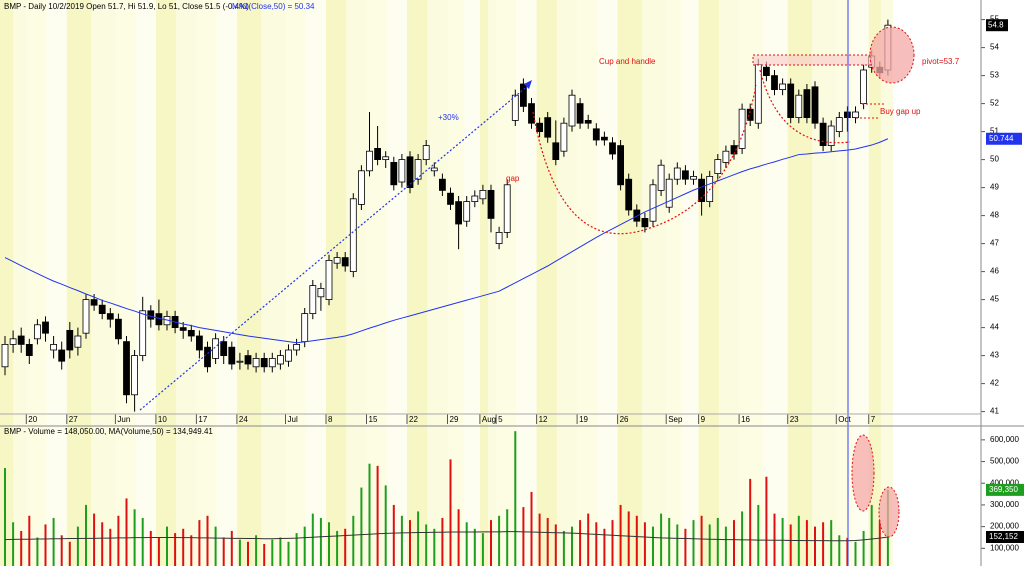 This screenshot has height=566, width=1024. What do you see at coordinates (1004, 461) in the screenshot?
I see `y-tick-label: 500,000` at bounding box center [1004, 461].